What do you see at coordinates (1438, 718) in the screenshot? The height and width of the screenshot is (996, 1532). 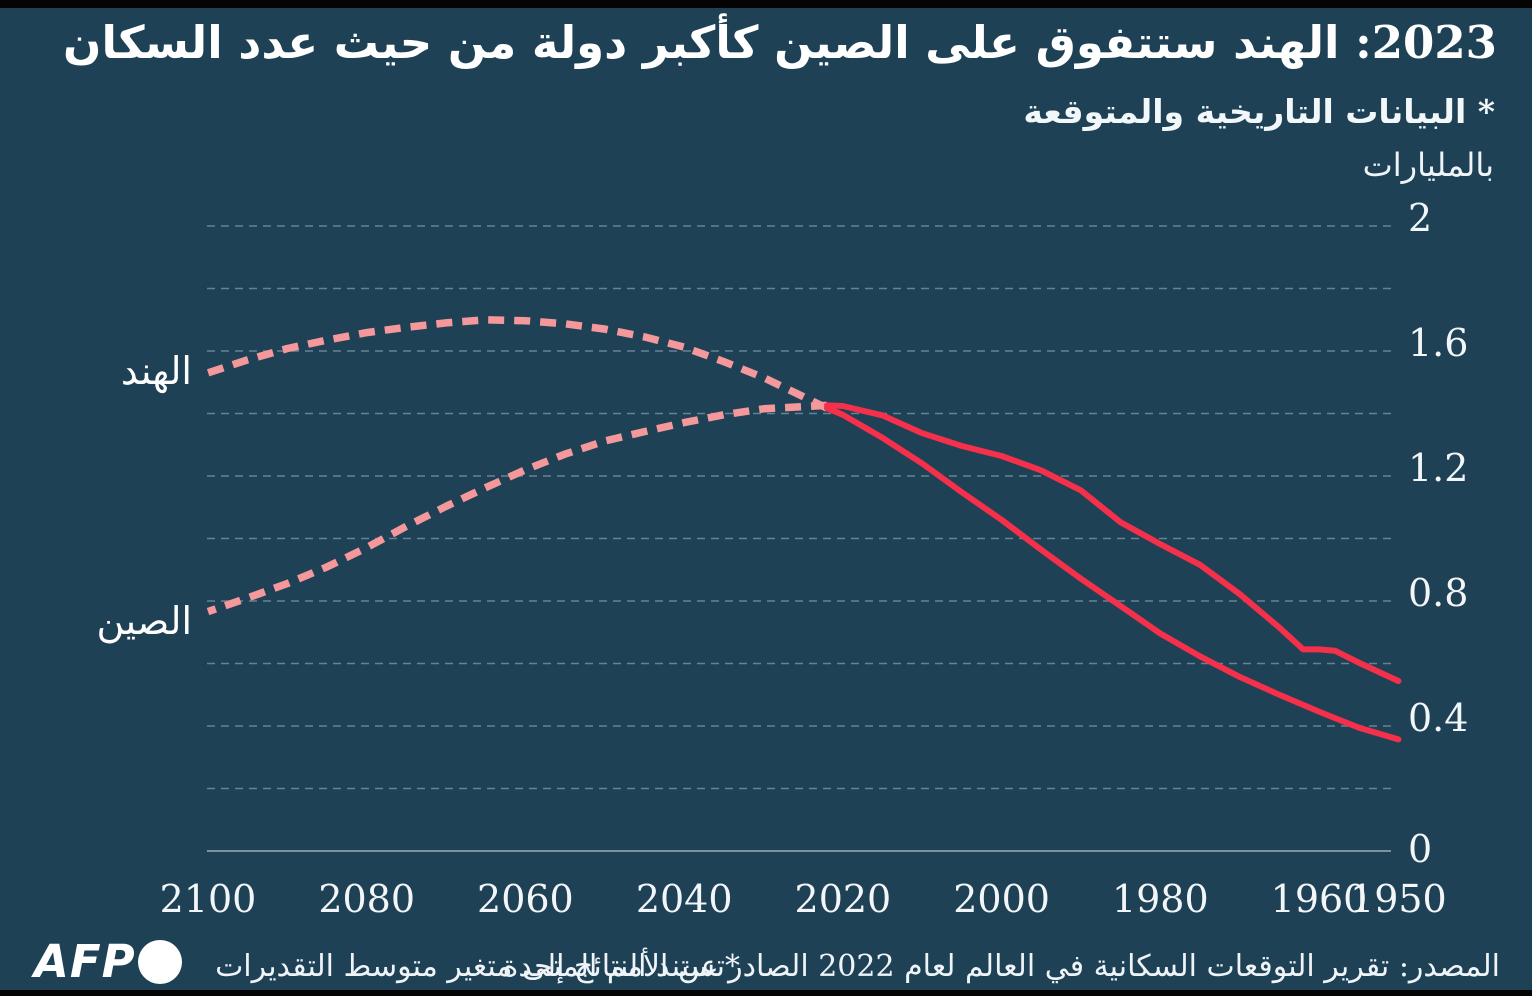 I see `y-tick-label: 0.4` at bounding box center [1438, 718].